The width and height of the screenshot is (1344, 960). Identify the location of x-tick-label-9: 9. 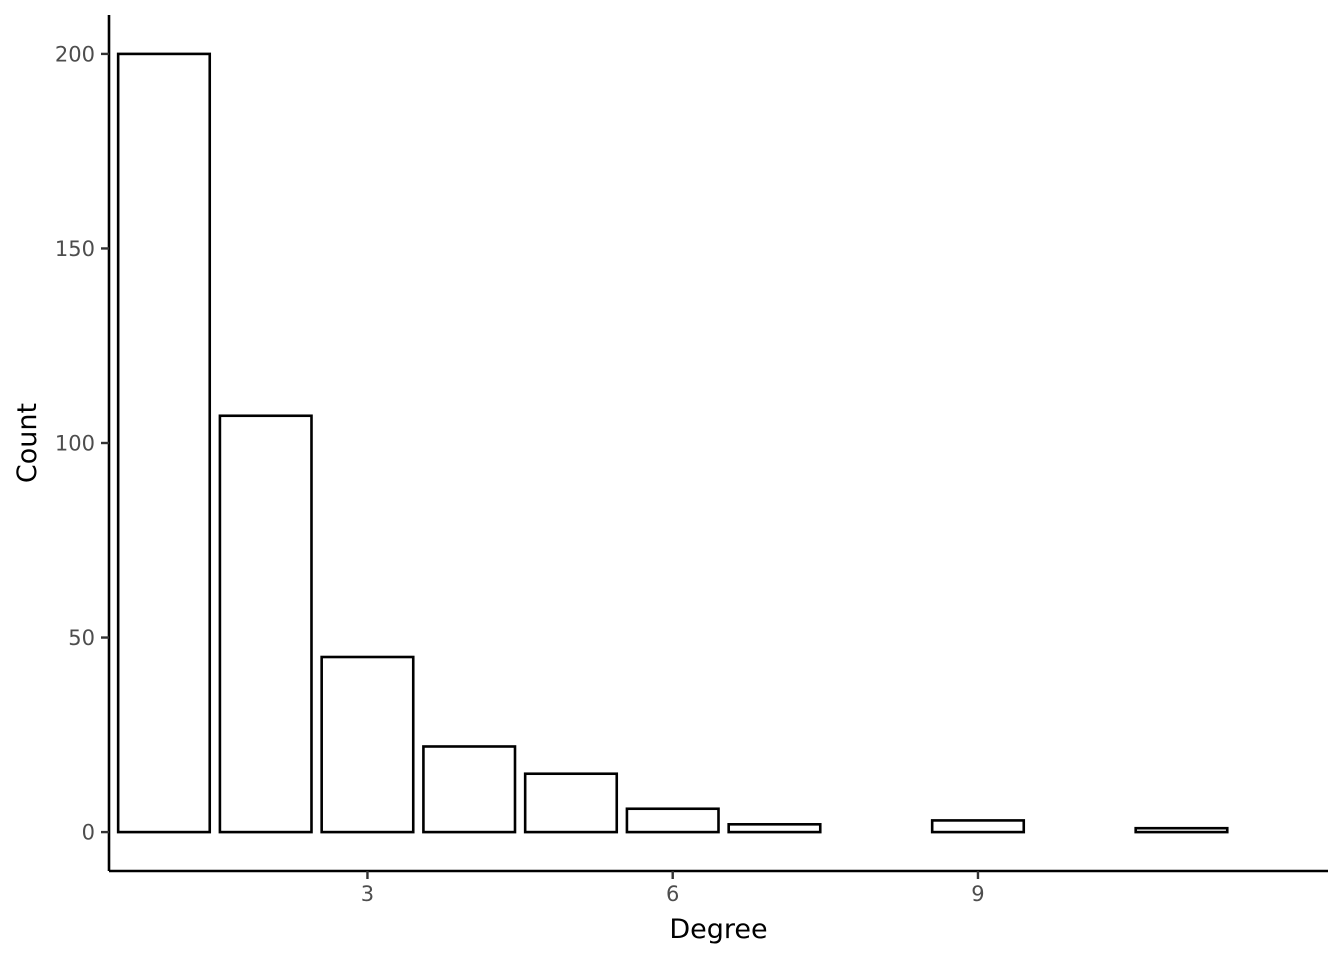
(977, 894).